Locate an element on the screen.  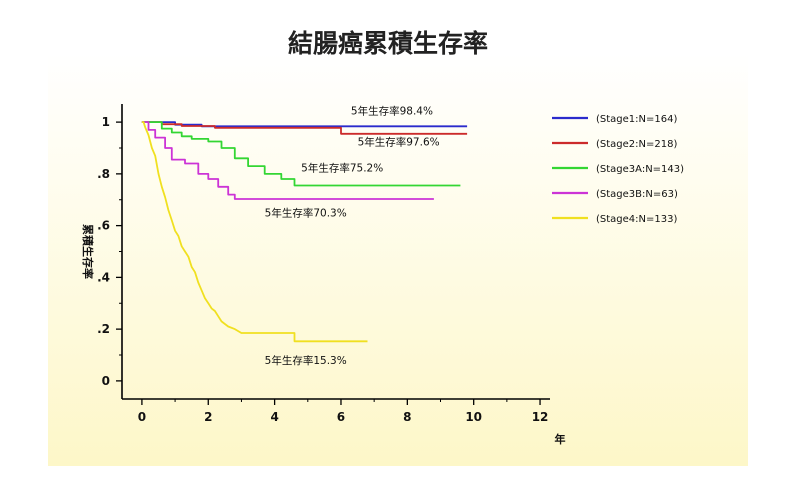
x-tick-label: 0 is located at coordinates (142, 417).